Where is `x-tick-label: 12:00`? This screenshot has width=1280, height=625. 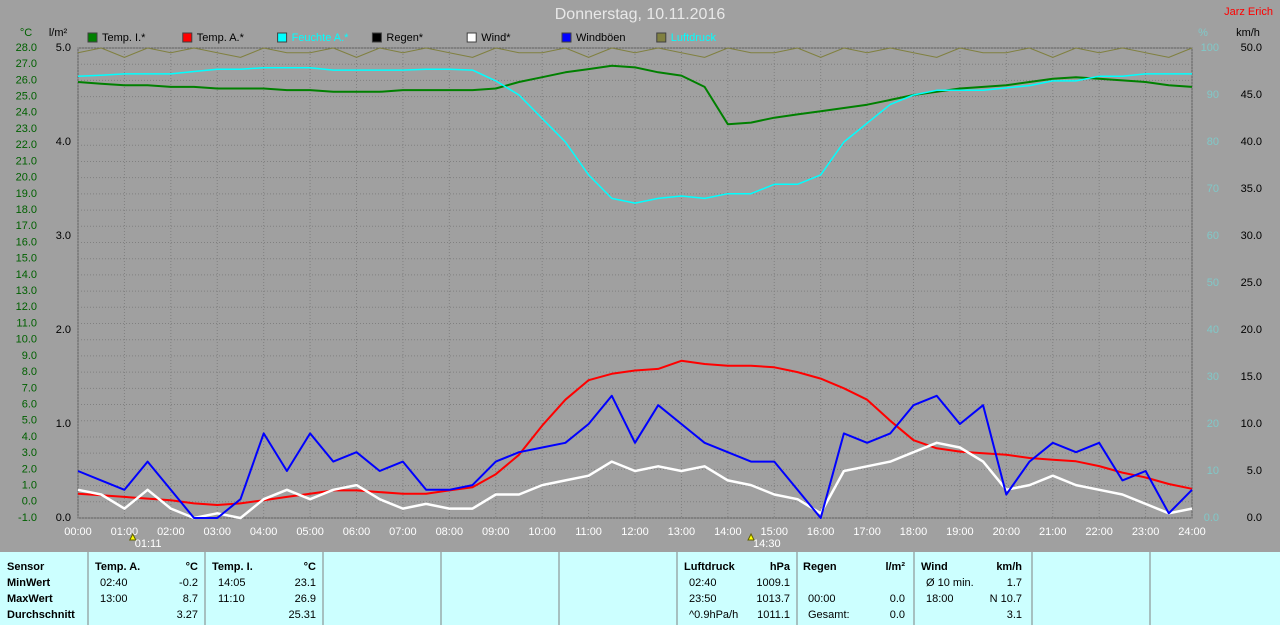
x-tick-label: 12:00 is located at coordinates (635, 532).